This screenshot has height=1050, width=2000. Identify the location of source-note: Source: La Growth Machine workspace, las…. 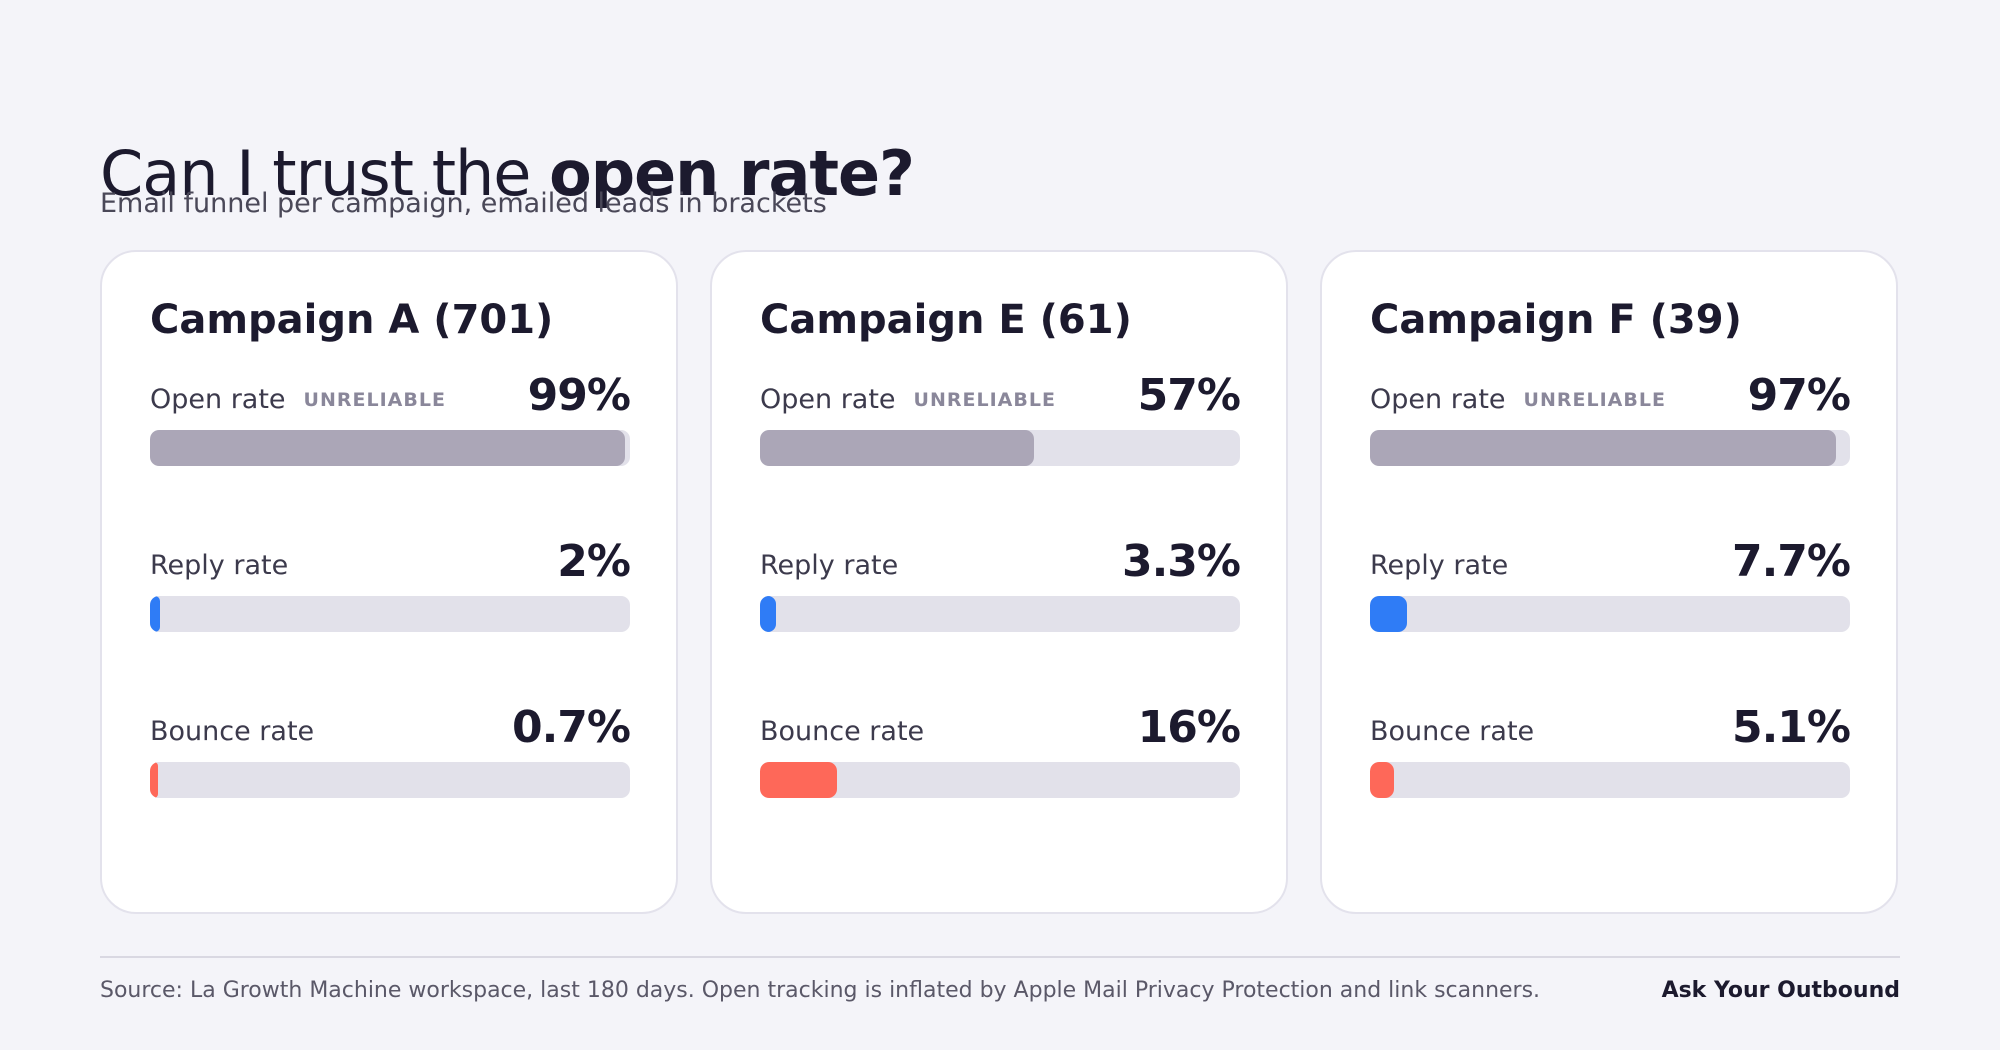
(820, 990).